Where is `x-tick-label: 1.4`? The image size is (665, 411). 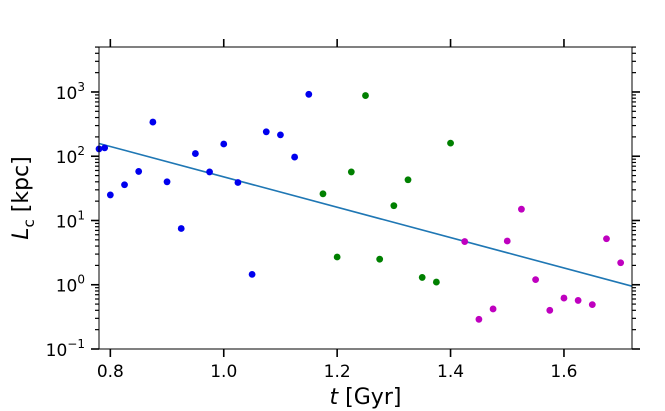 x-tick-label: 1.4 is located at coordinates (450, 372).